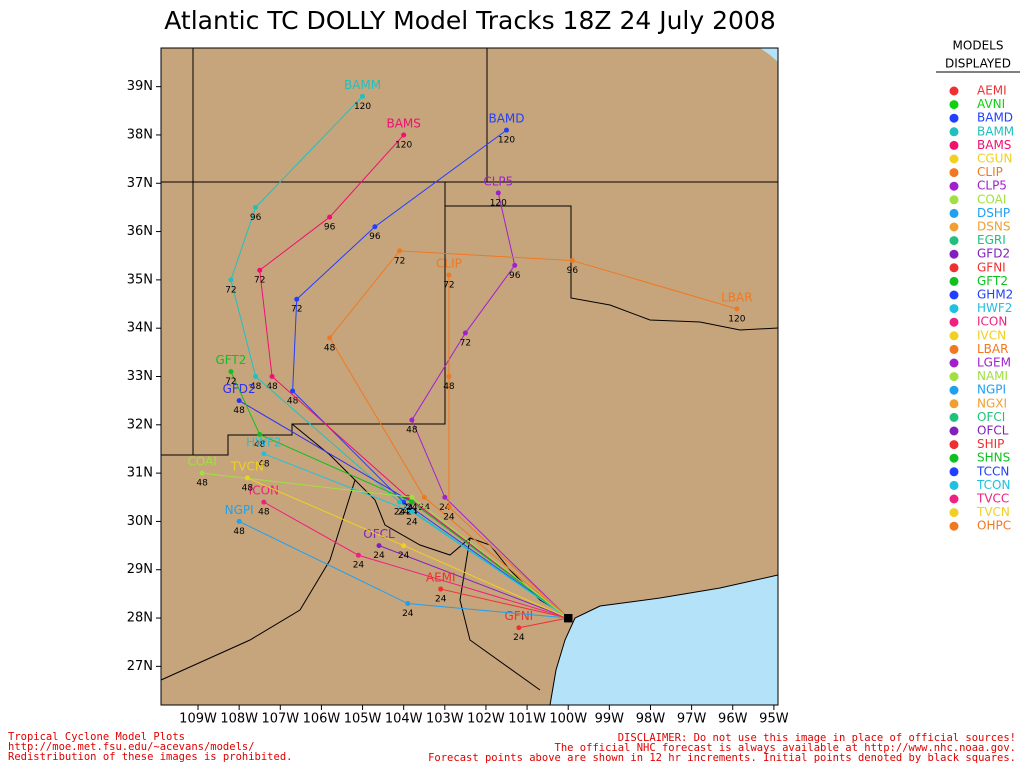  I want to click on legend-label: CGUN, so click(994, 159).